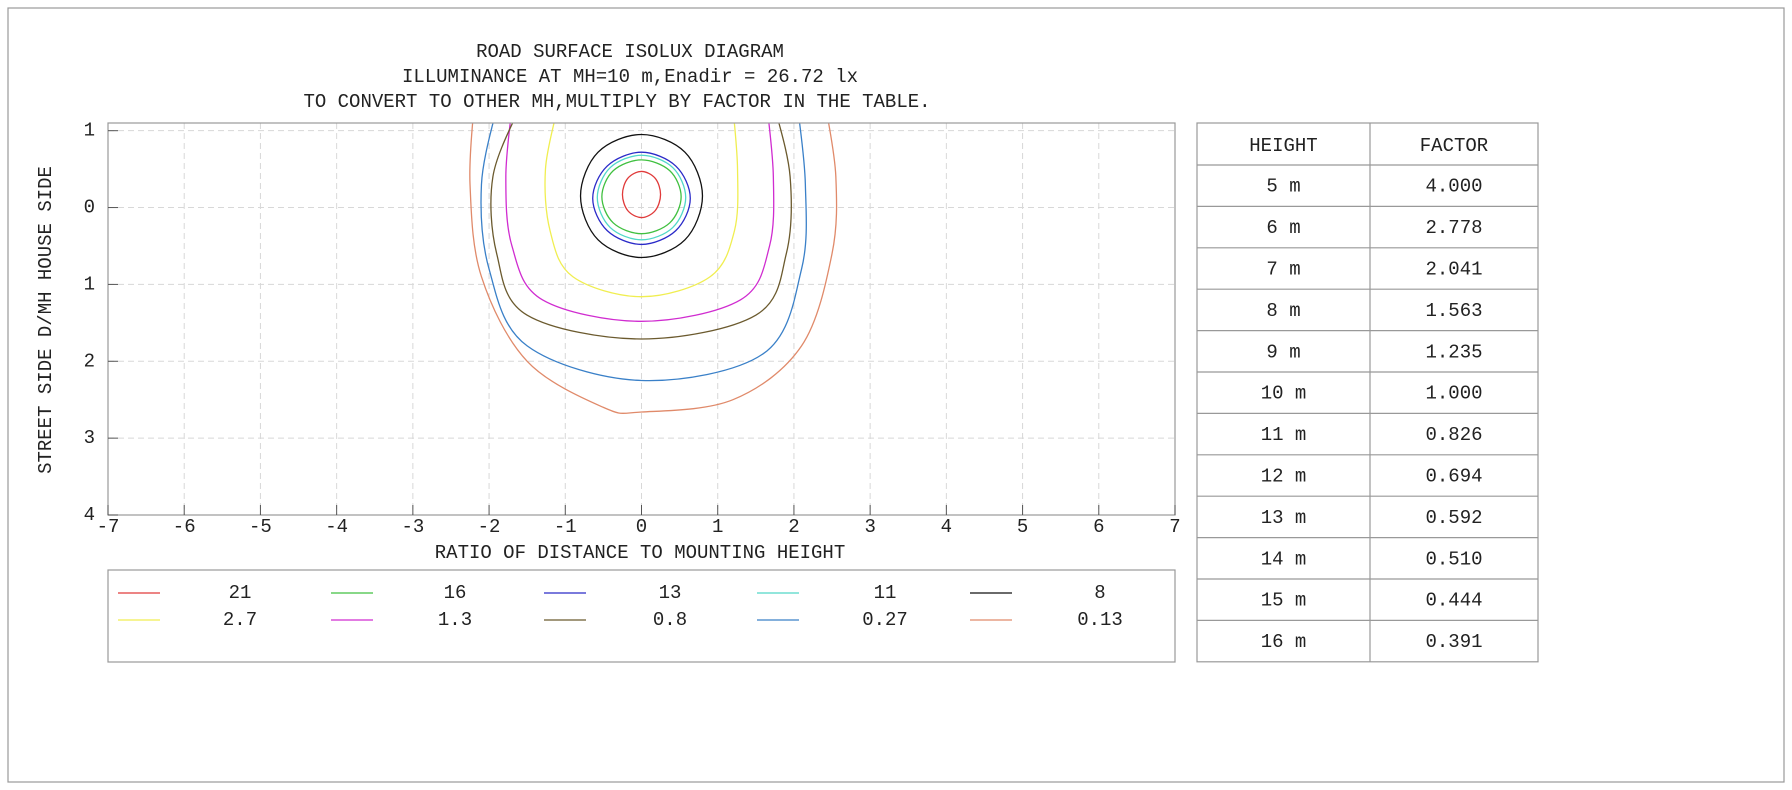 This screenshot has width=1792, height=790. Describe the element at coordinates (1284, 642) in the screenshot. I see `table-cell: 16 m` at that location.